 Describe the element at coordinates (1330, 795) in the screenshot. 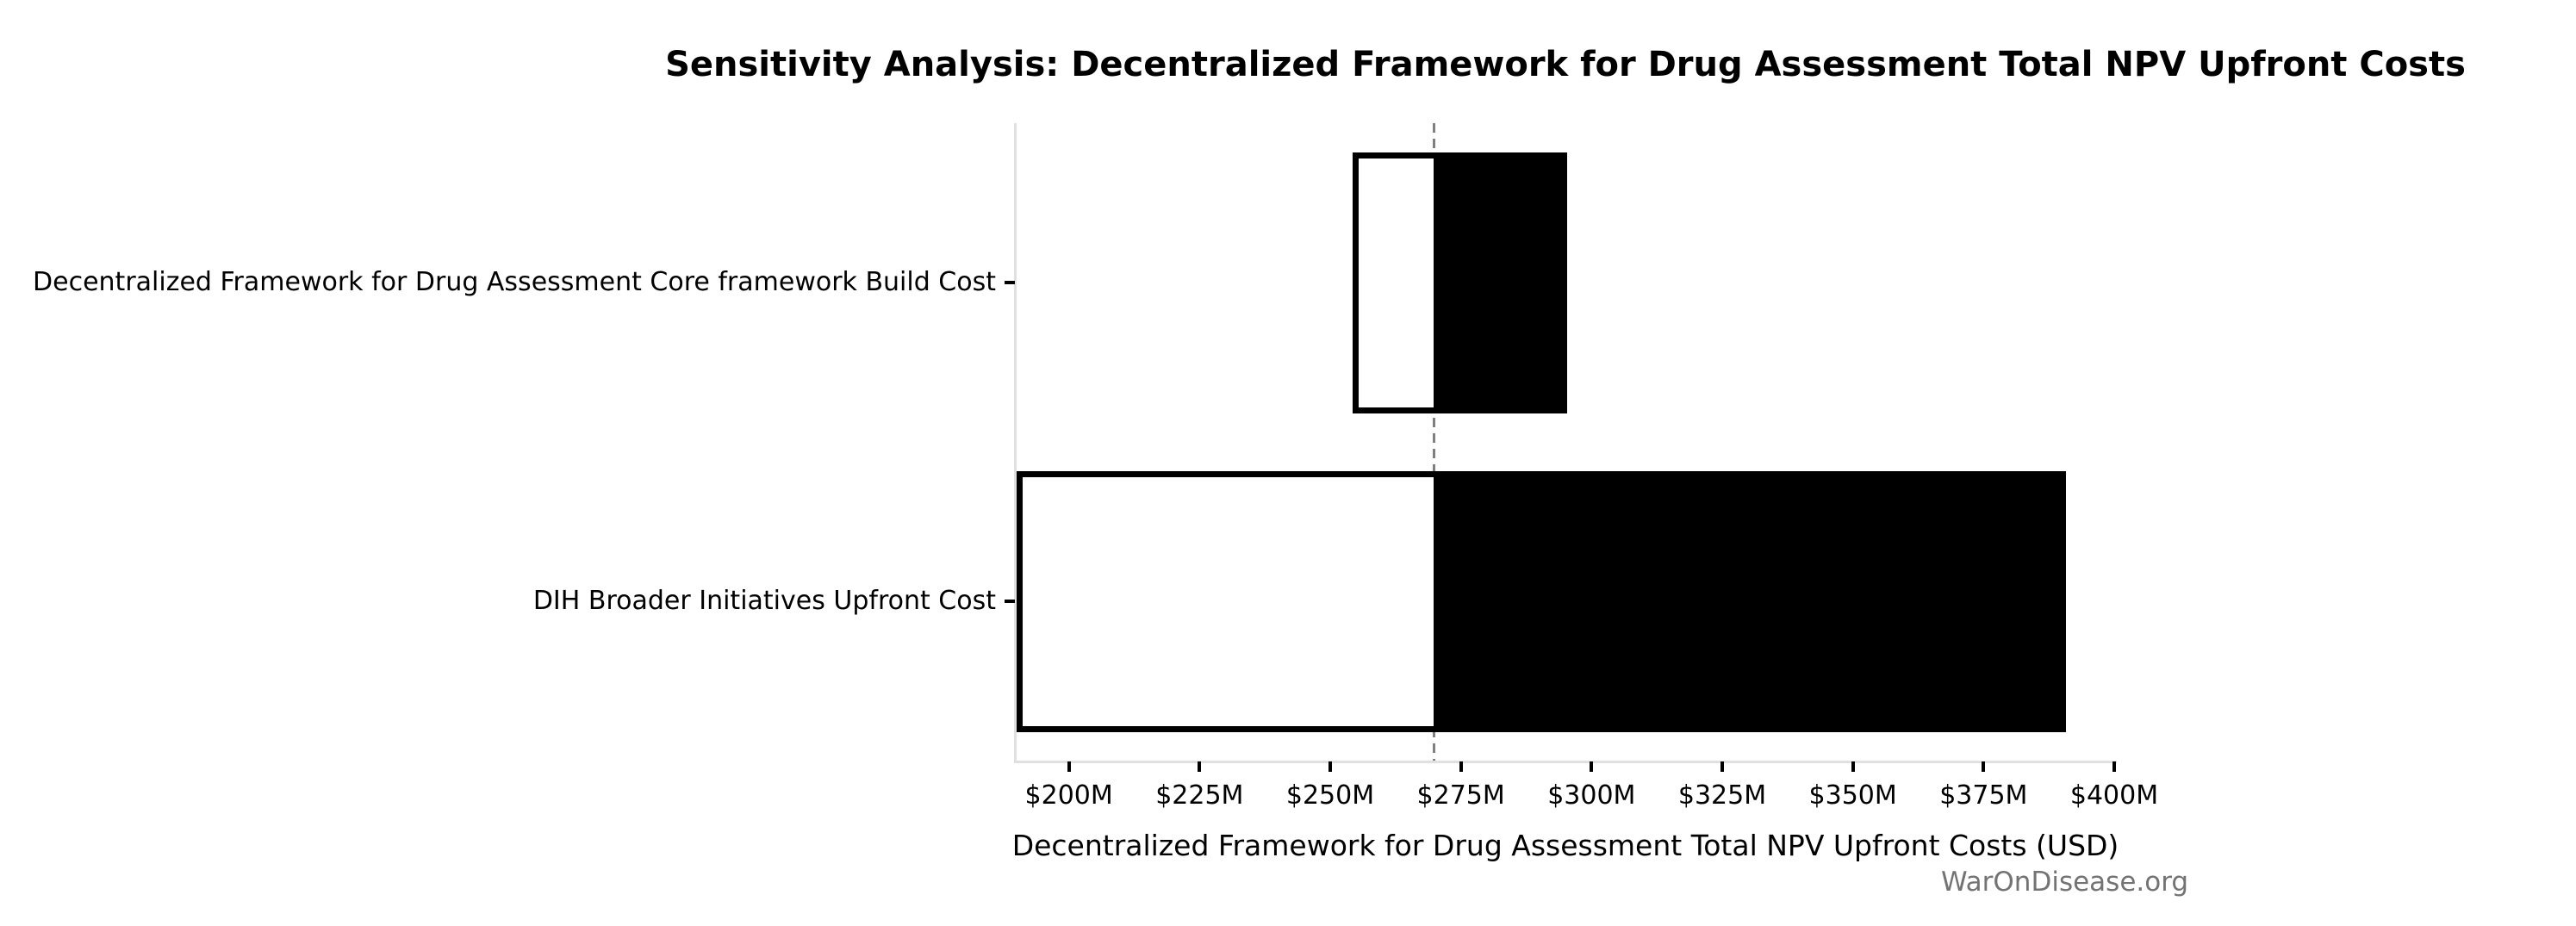

I see `x-tick-label: $250M` at that location.